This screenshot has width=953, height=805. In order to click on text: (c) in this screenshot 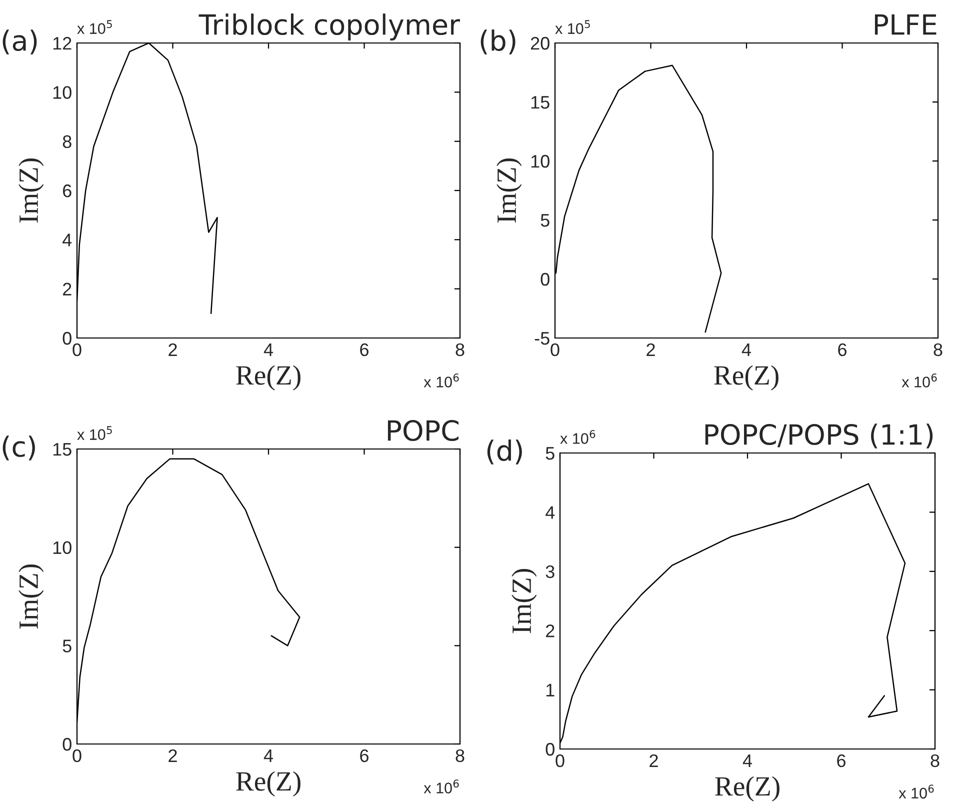, I will do `click(18, 448)`.